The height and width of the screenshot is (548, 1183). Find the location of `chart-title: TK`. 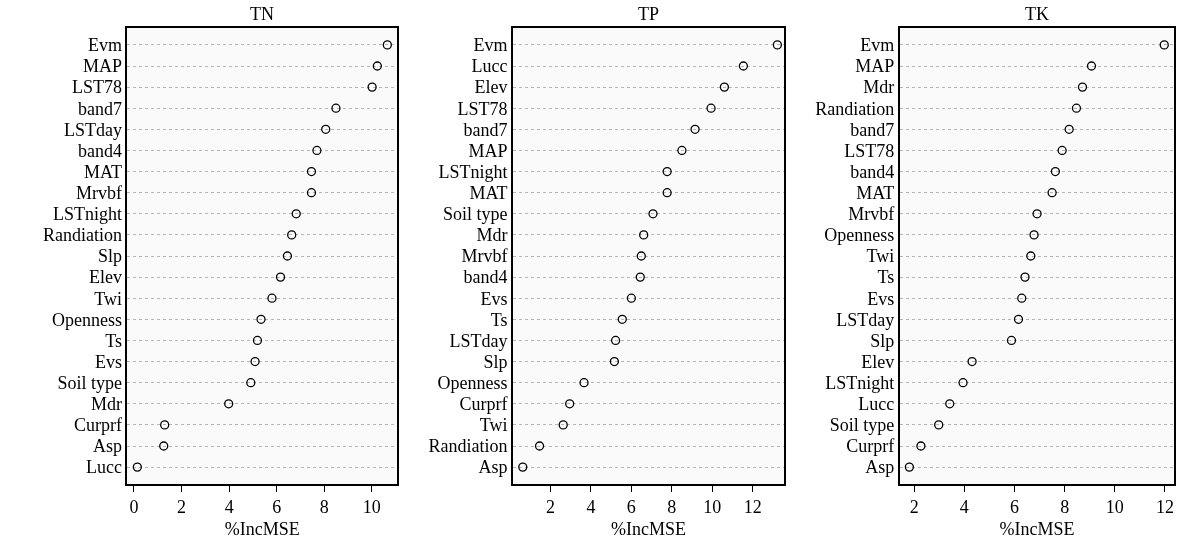

chart-title: TK is located at coordinates (1037, 14).